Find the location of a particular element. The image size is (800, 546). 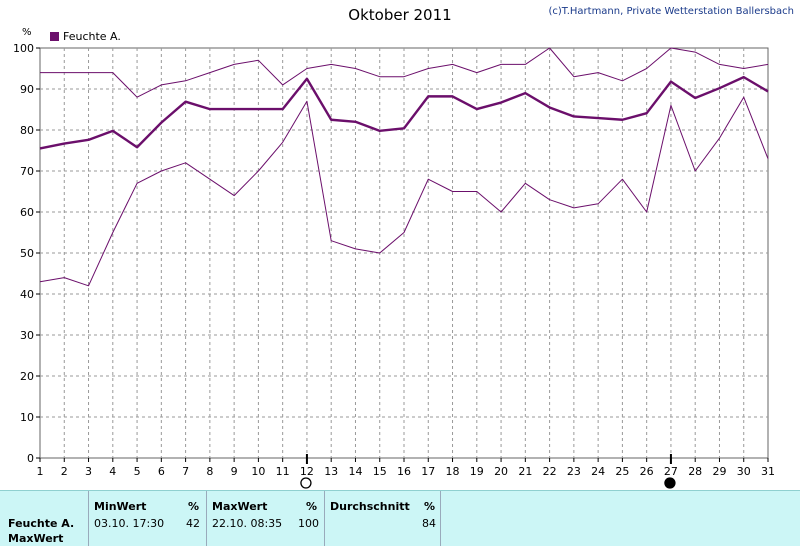

stats-label-cell: Feuchte A. MaxWert is located at coordinates (44, 518).